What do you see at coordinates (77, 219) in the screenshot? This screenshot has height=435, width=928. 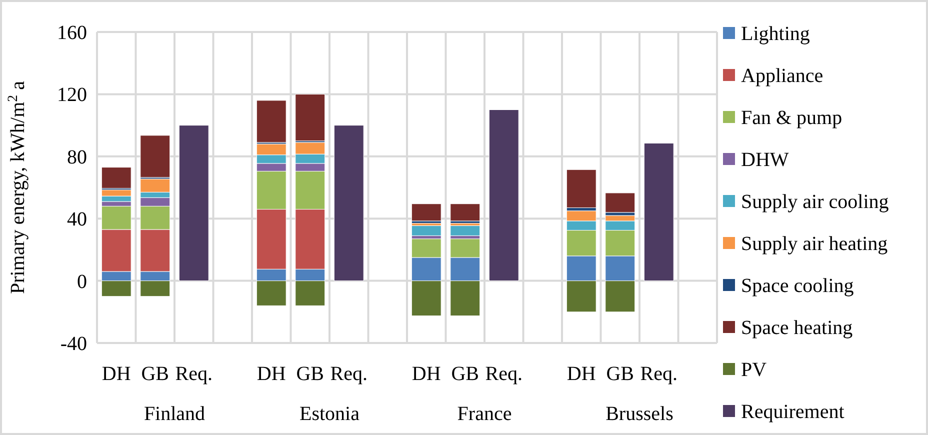 I see `y-tick-label: 40` at bounding box center [77, 219].